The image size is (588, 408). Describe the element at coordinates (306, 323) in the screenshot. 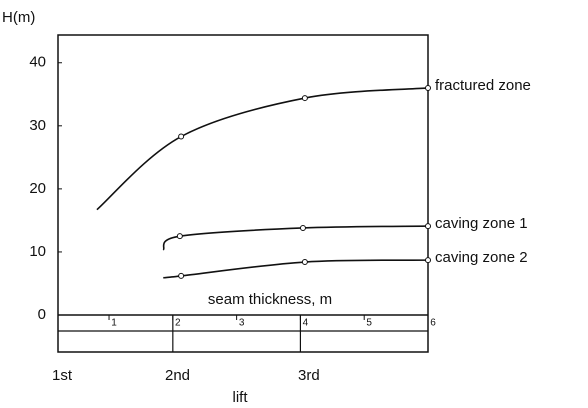

I see `x-tick-label: 4` at that location.